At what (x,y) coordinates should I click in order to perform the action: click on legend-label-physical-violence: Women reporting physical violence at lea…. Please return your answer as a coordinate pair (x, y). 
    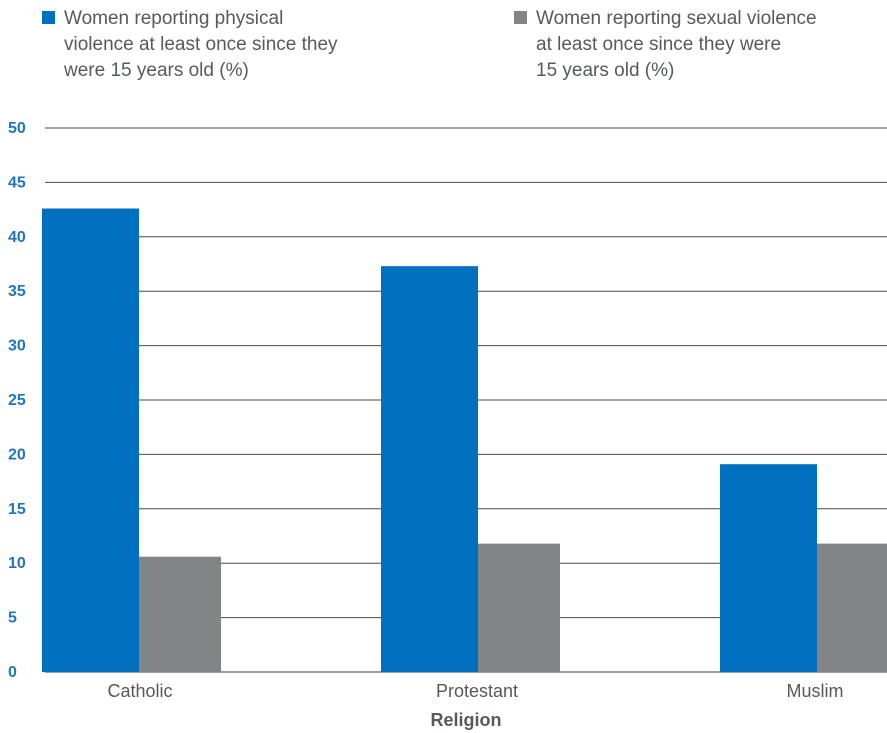
    Looking at the image, I should click on (201, 44).